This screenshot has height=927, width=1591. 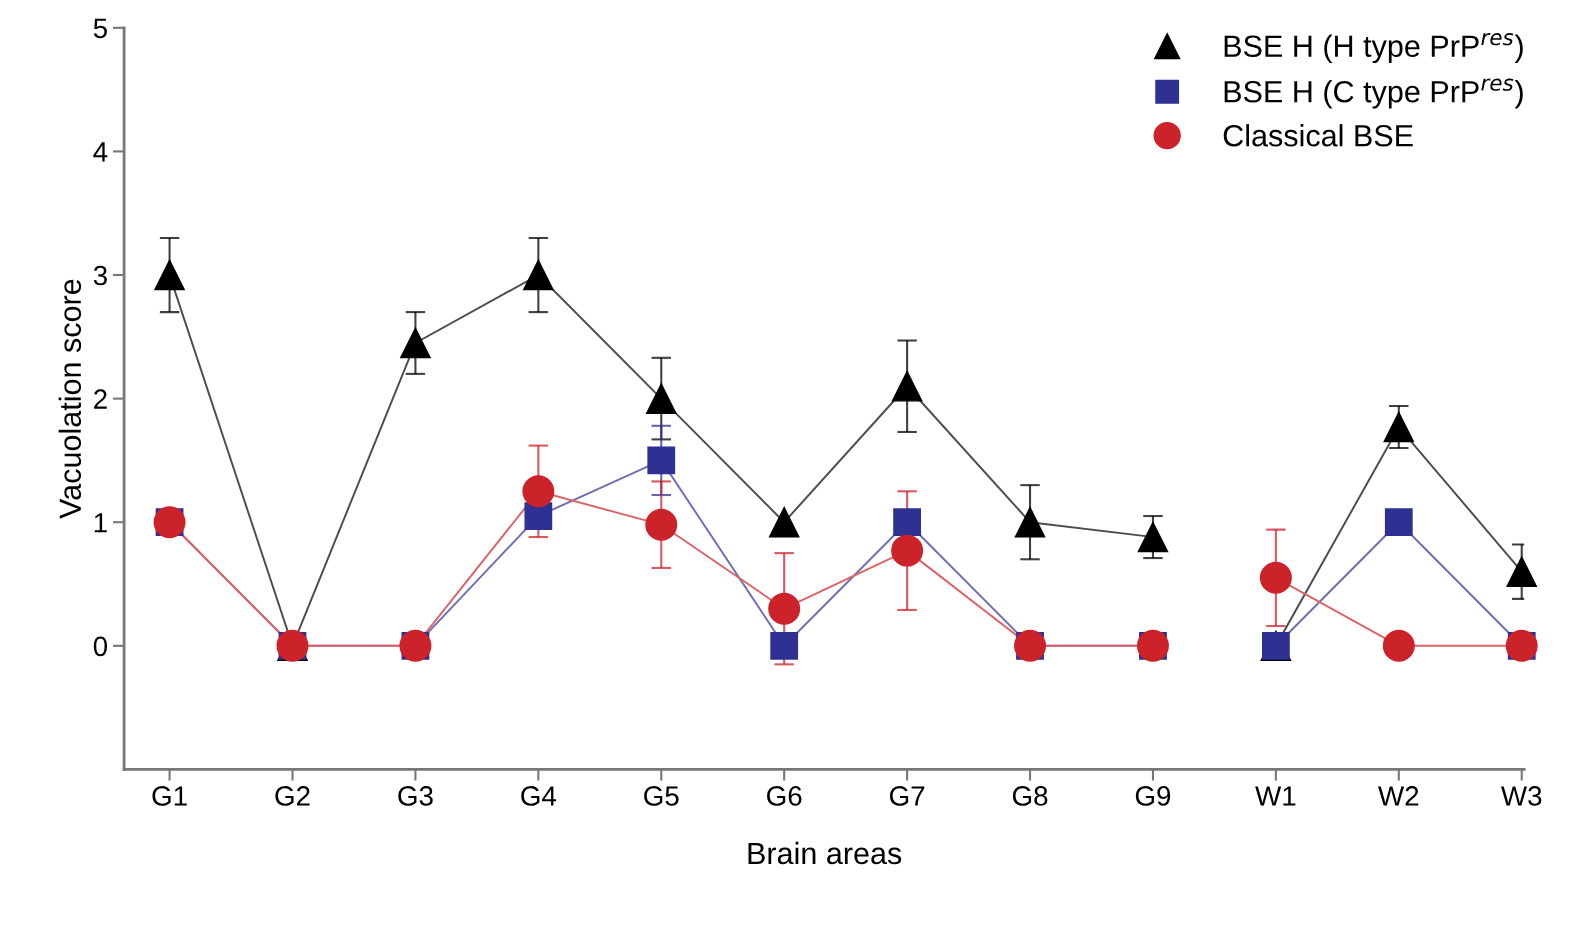 I want to click on x-tick-label: G5, so click(x=661, y=796).